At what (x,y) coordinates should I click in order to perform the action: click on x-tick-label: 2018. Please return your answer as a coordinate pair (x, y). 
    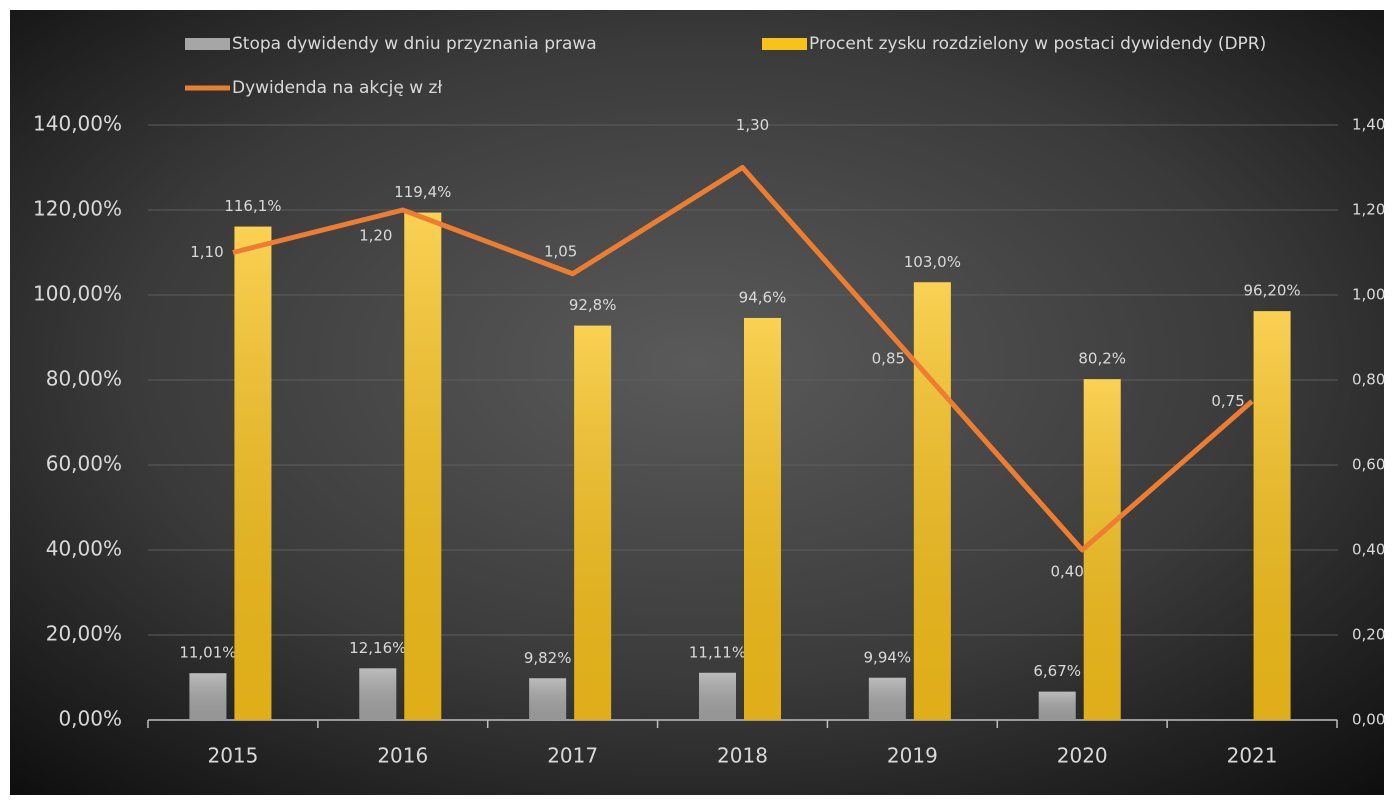
    Looking at the image, I should click on (742, 756).